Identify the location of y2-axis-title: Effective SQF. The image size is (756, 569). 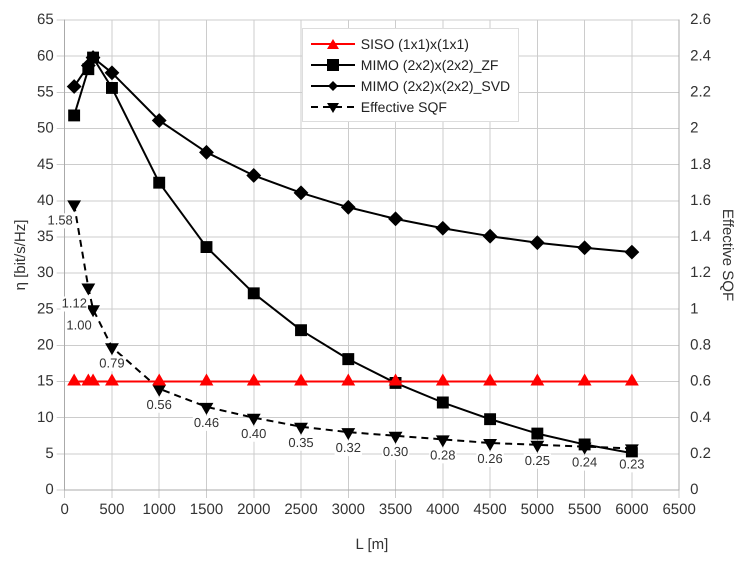
(727, 255).